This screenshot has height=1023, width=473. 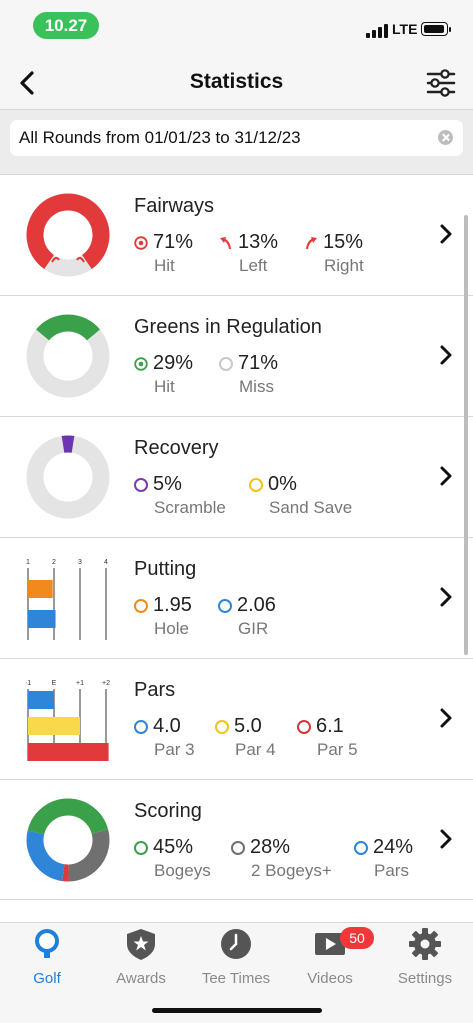 I want to click on stat-value: 4.0, so click(x=167, y=726).